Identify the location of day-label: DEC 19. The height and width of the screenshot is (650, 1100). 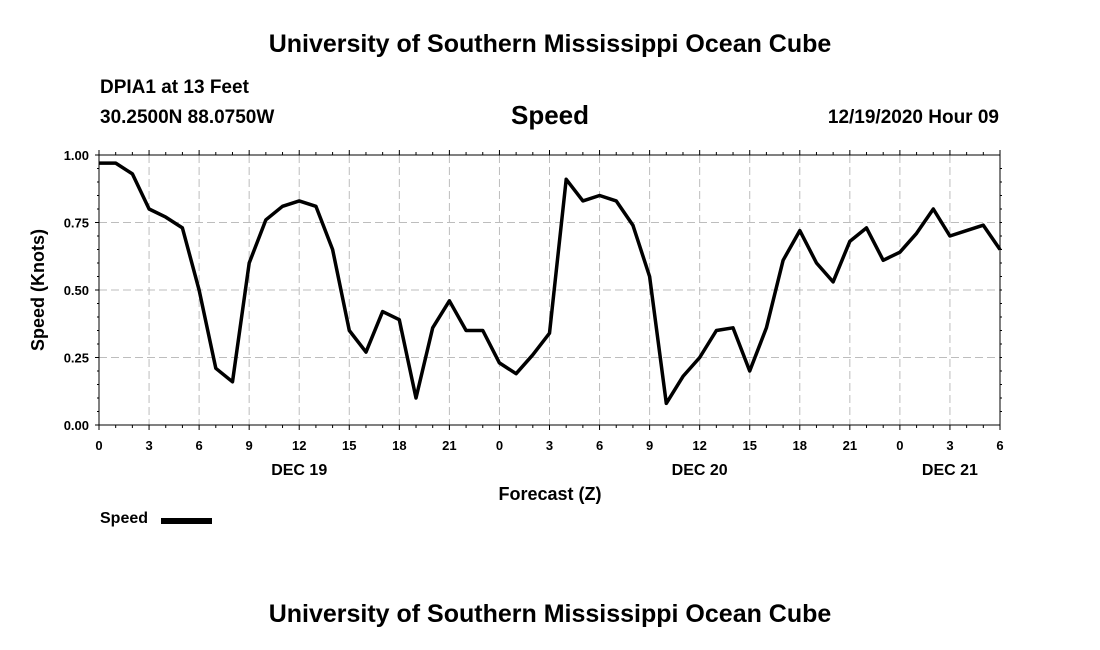
(299, 470).